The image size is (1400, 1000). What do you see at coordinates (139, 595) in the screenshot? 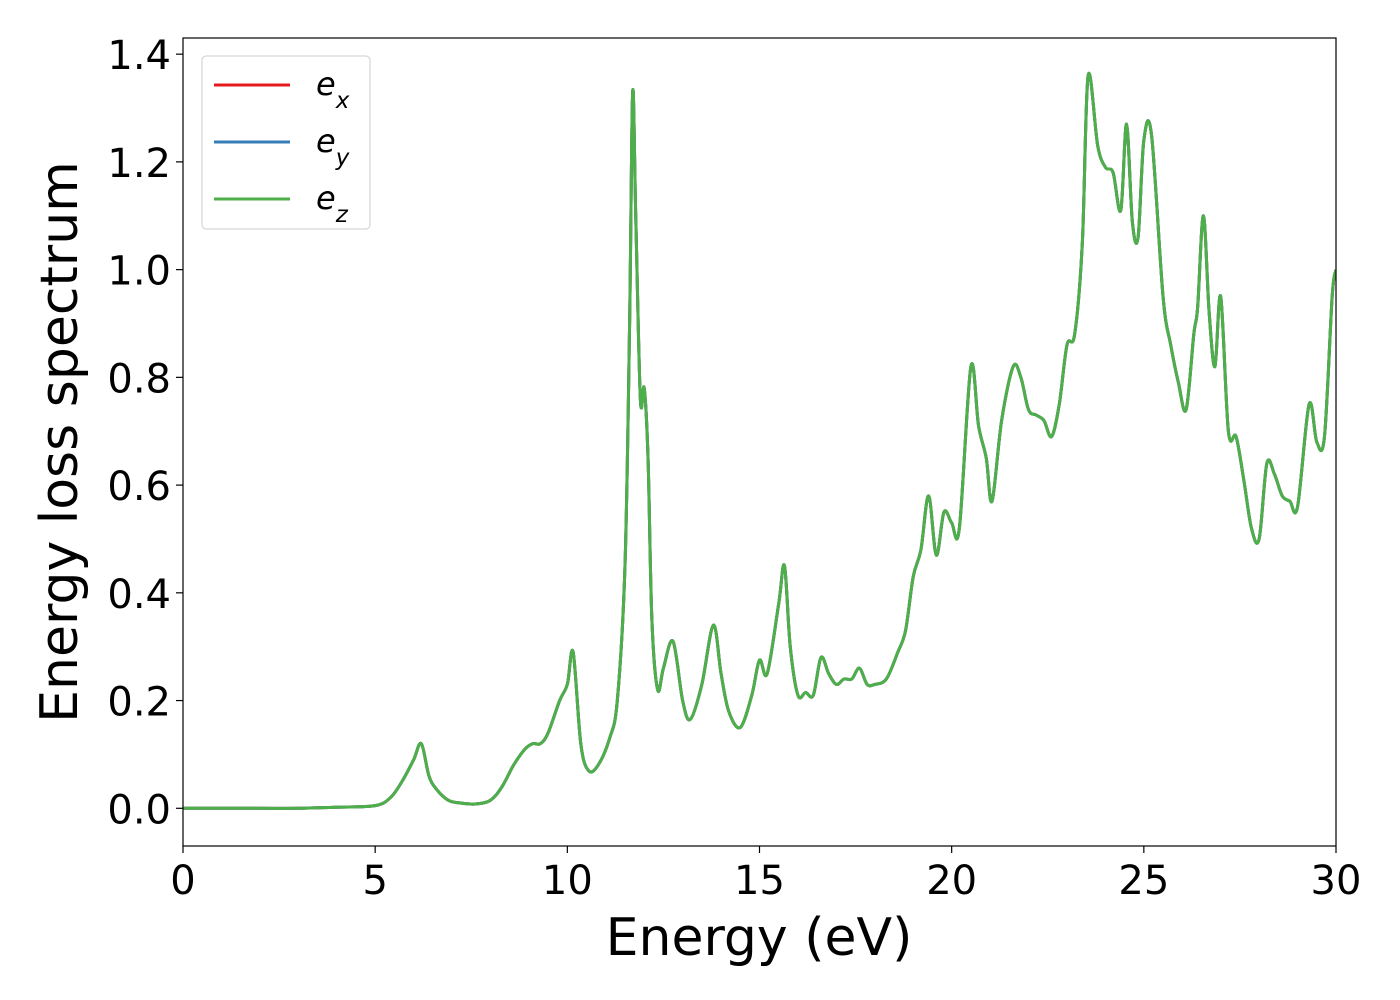
I see `y-tick-label: 0.4` at bounding box center [139, 595].